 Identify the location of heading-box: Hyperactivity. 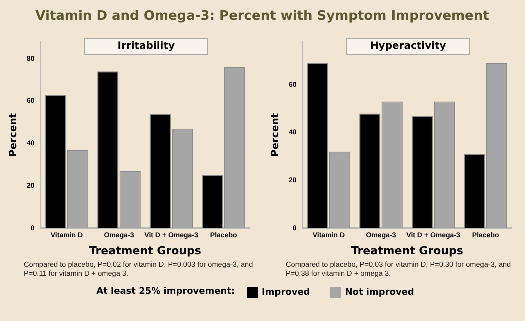
(408, 46).